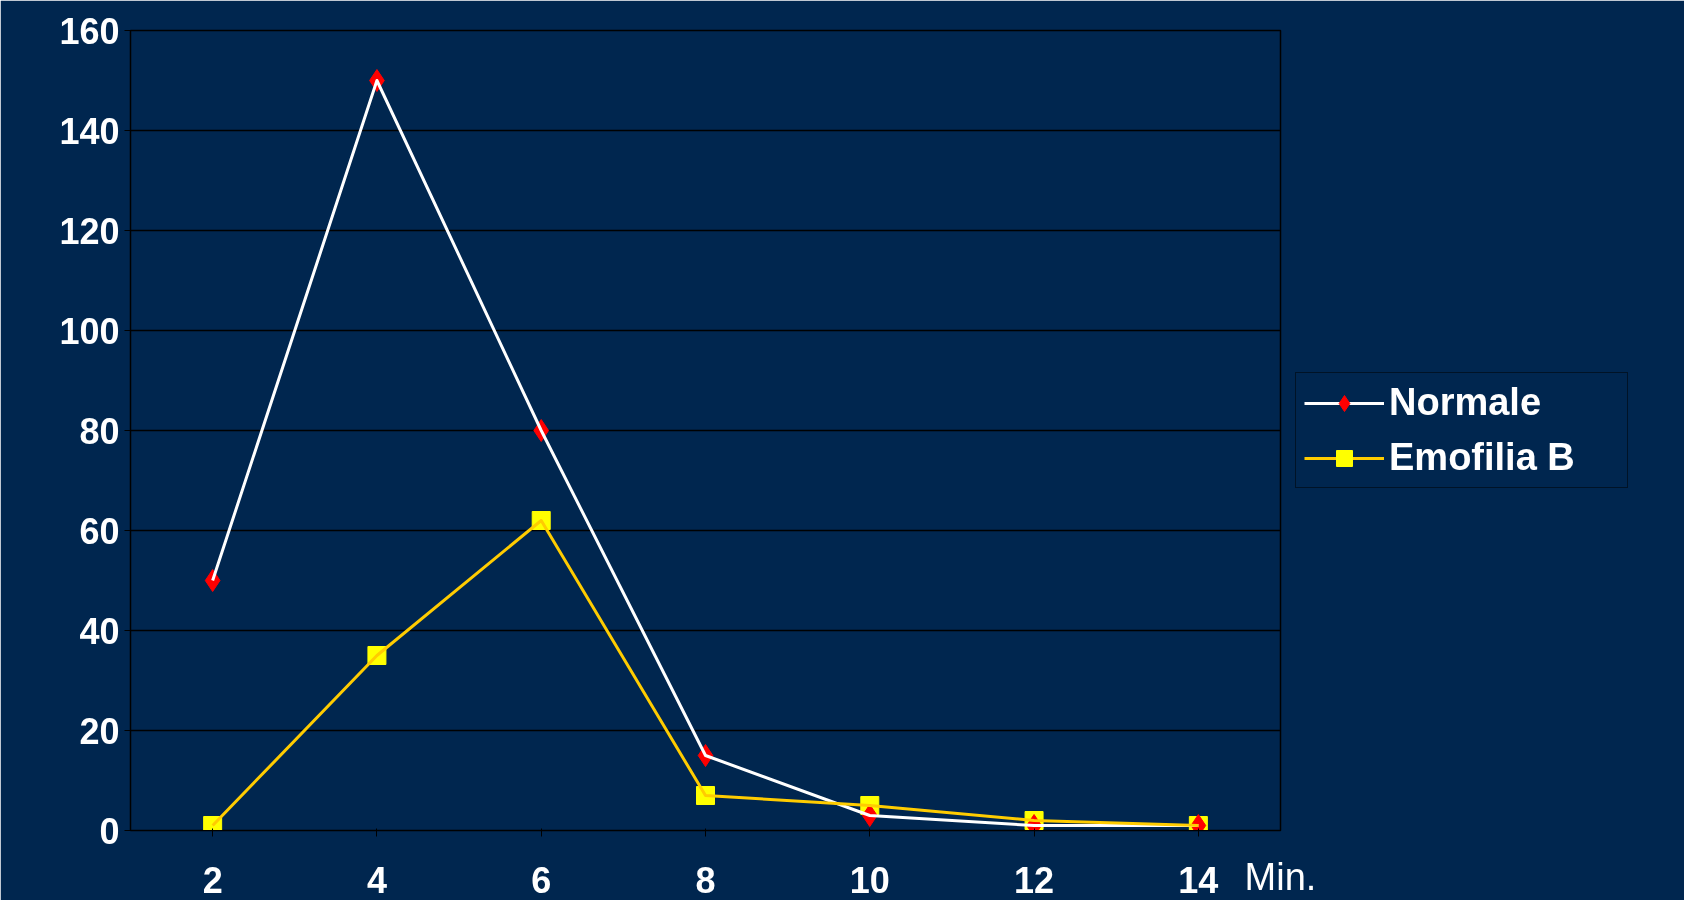  What do you see at coordinates (89, 131) in the screenshot?
I see `y-tick-label: 140` at bounding box center [89, 131].